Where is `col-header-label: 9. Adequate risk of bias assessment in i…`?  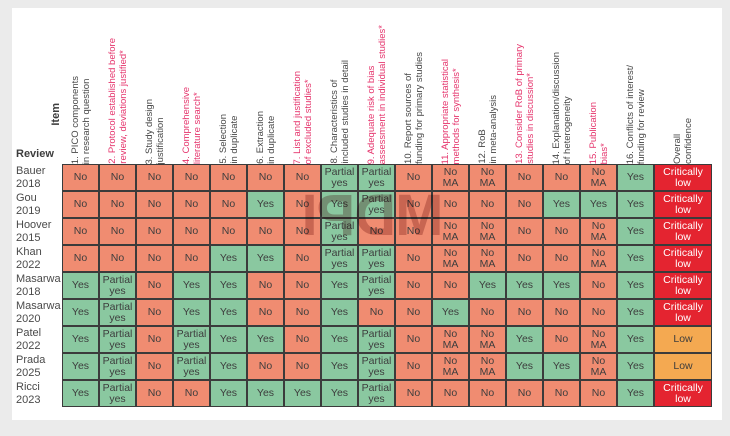
col-header-label: 9. Adequate risk of bias assessment in i… is located at coordinates (376, 94).